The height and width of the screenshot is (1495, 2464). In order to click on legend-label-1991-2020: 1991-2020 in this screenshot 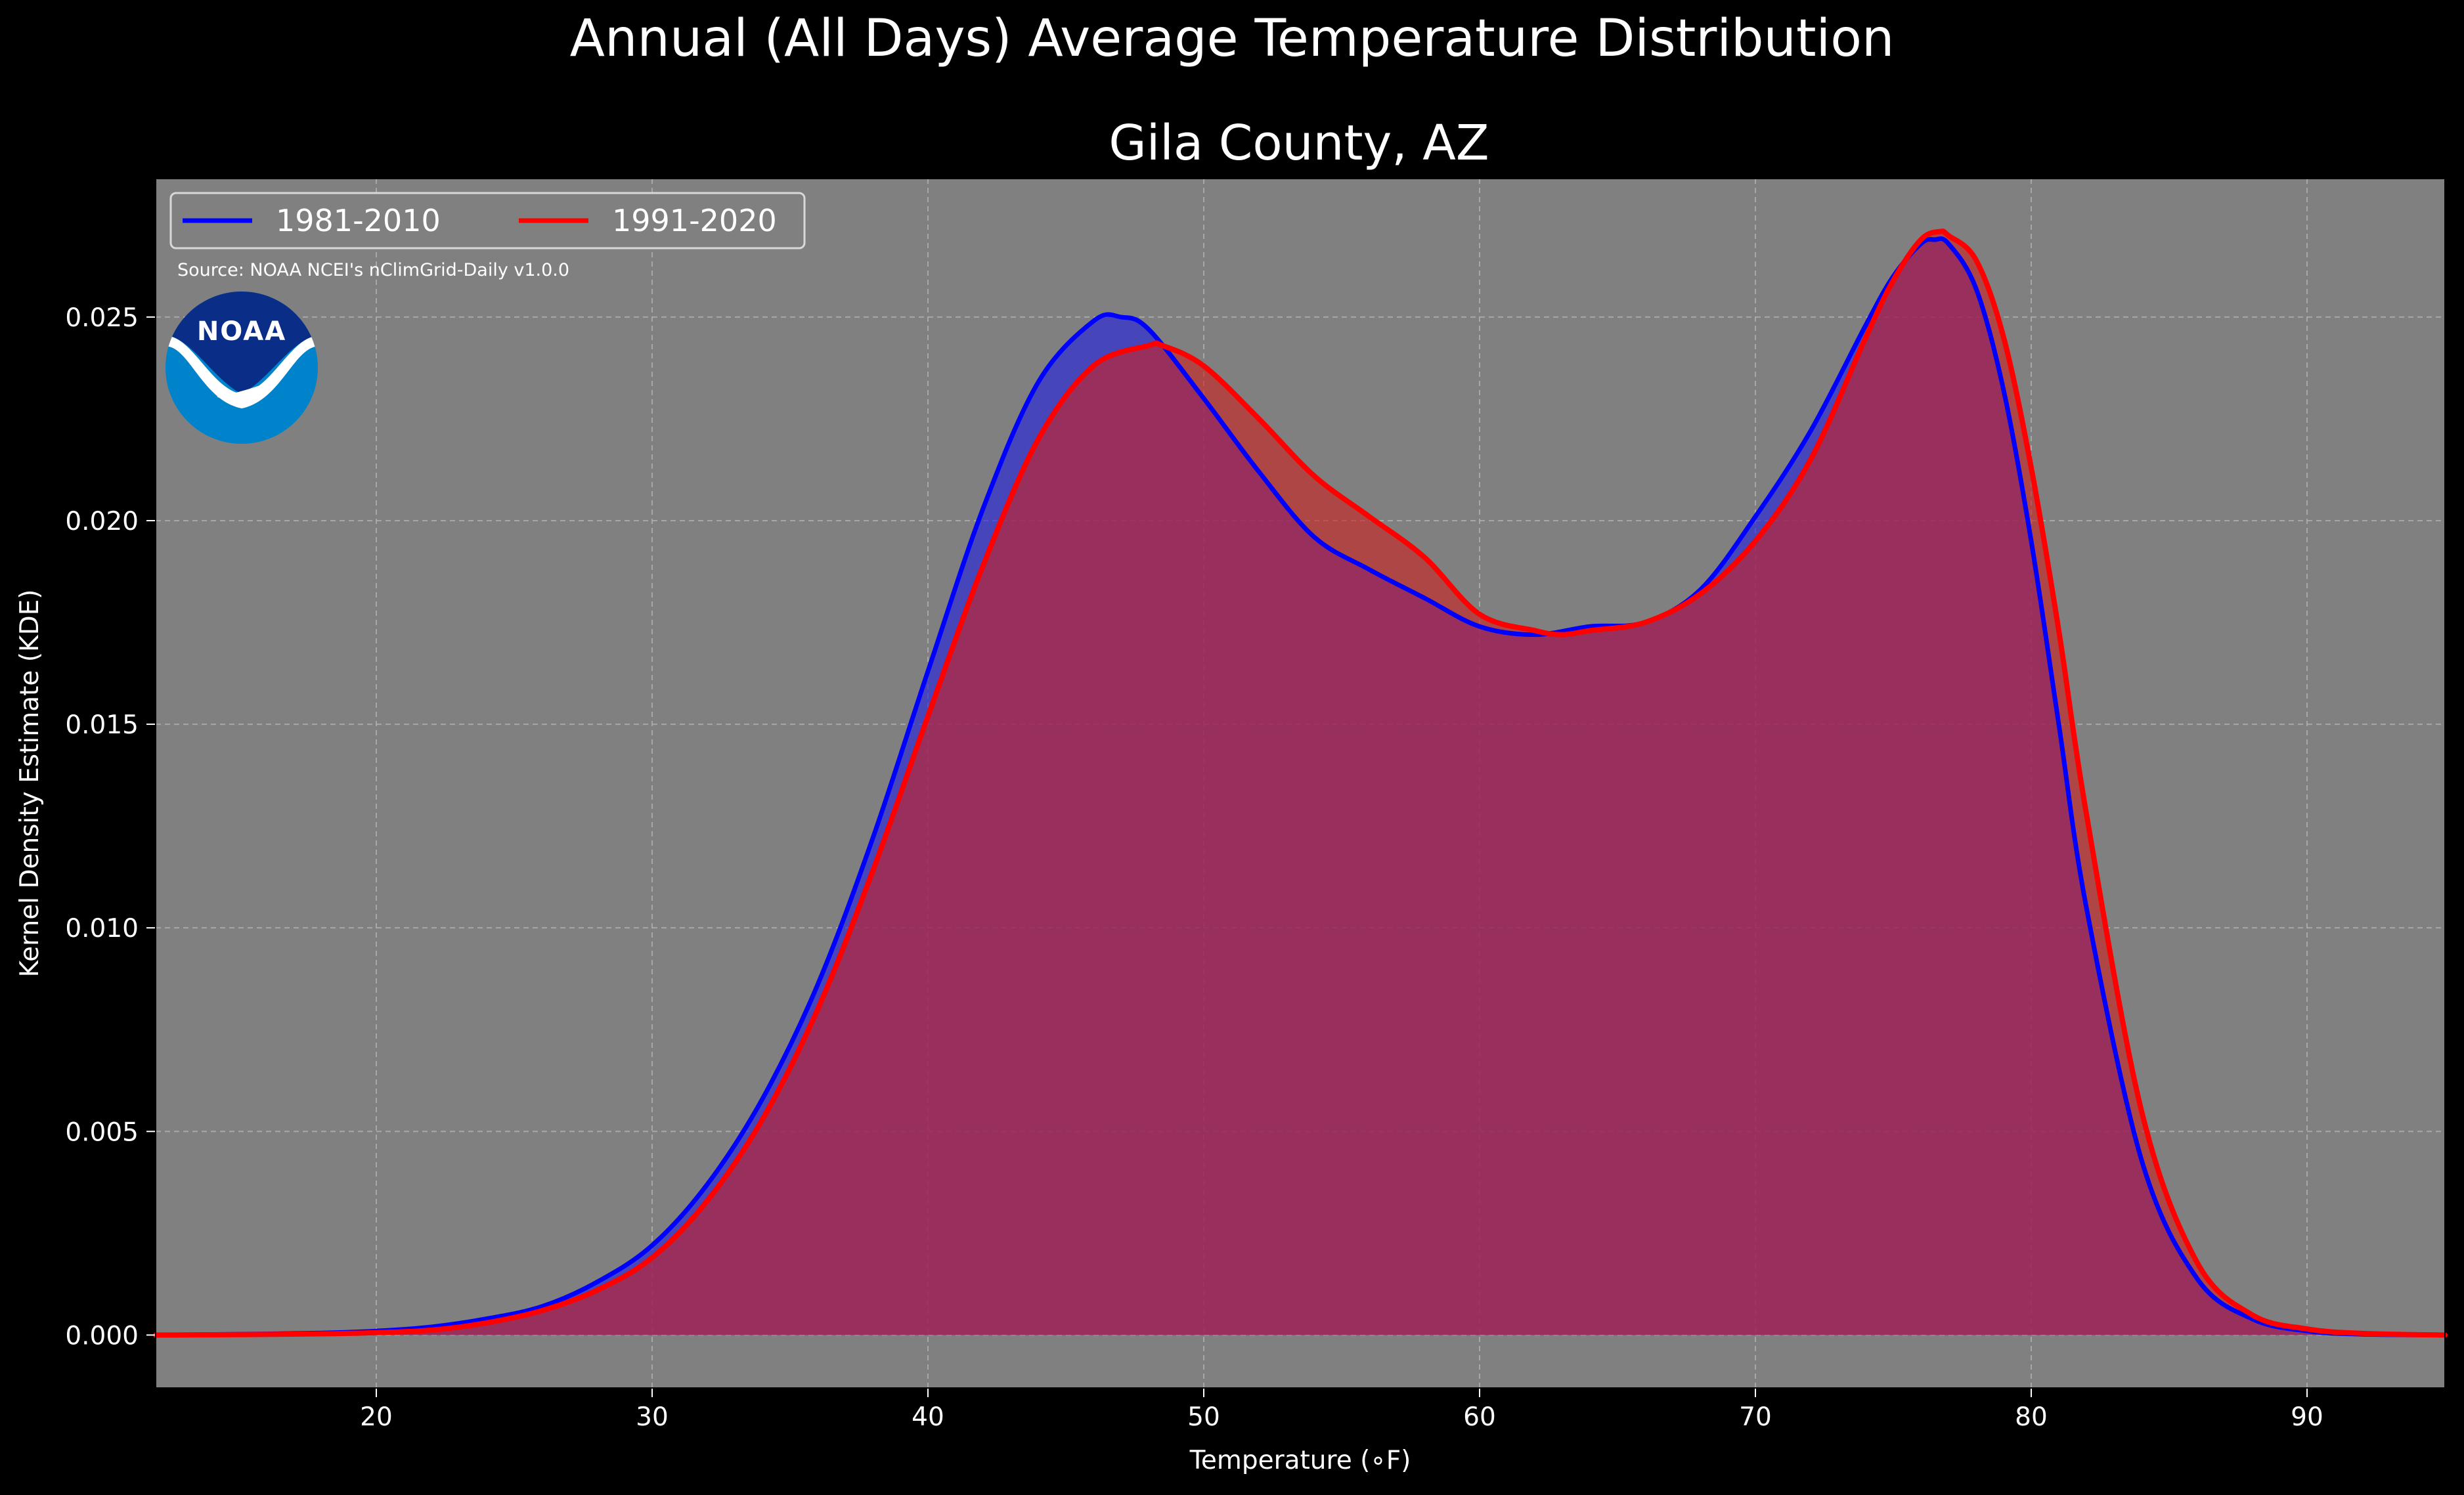, I will do `click(695, 220)`.